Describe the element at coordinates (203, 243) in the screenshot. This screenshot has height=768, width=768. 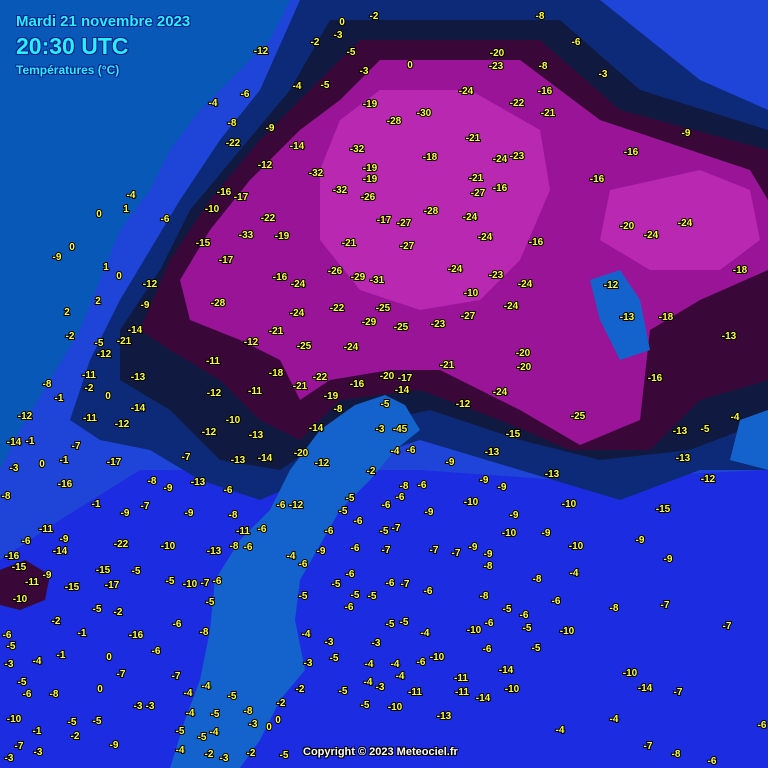
I see `temperature-label: -15` at that location.